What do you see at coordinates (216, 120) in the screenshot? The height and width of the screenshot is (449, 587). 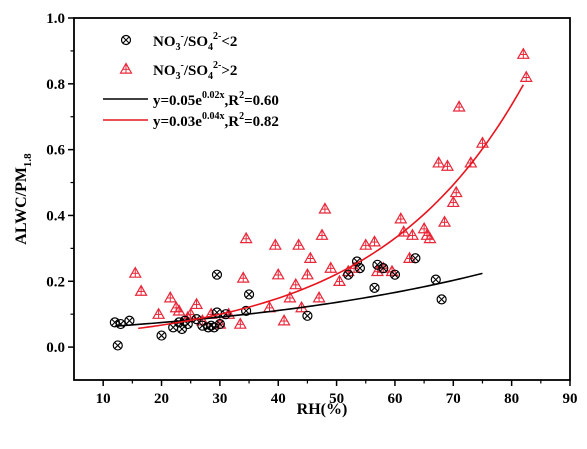 I see `legend-label-fit2: y=0.03e0.04x,R2=0.82` at bounding box center [216, 120].